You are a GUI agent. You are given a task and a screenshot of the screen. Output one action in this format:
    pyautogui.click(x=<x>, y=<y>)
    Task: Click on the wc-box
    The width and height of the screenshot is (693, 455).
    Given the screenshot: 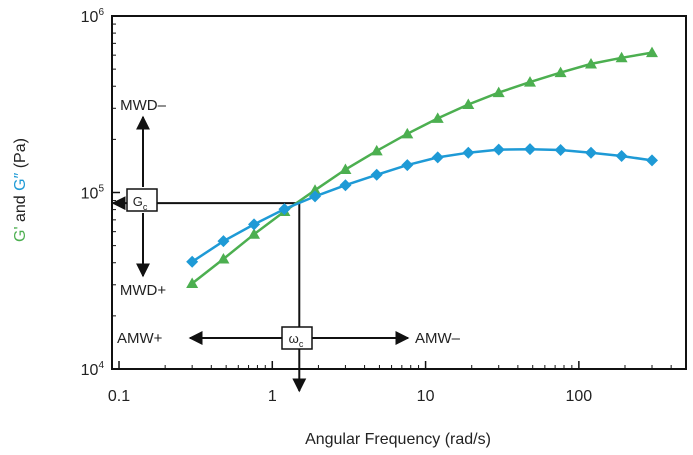 What is the action you would take?
    pyautogui.click(x=297, y=338)
    